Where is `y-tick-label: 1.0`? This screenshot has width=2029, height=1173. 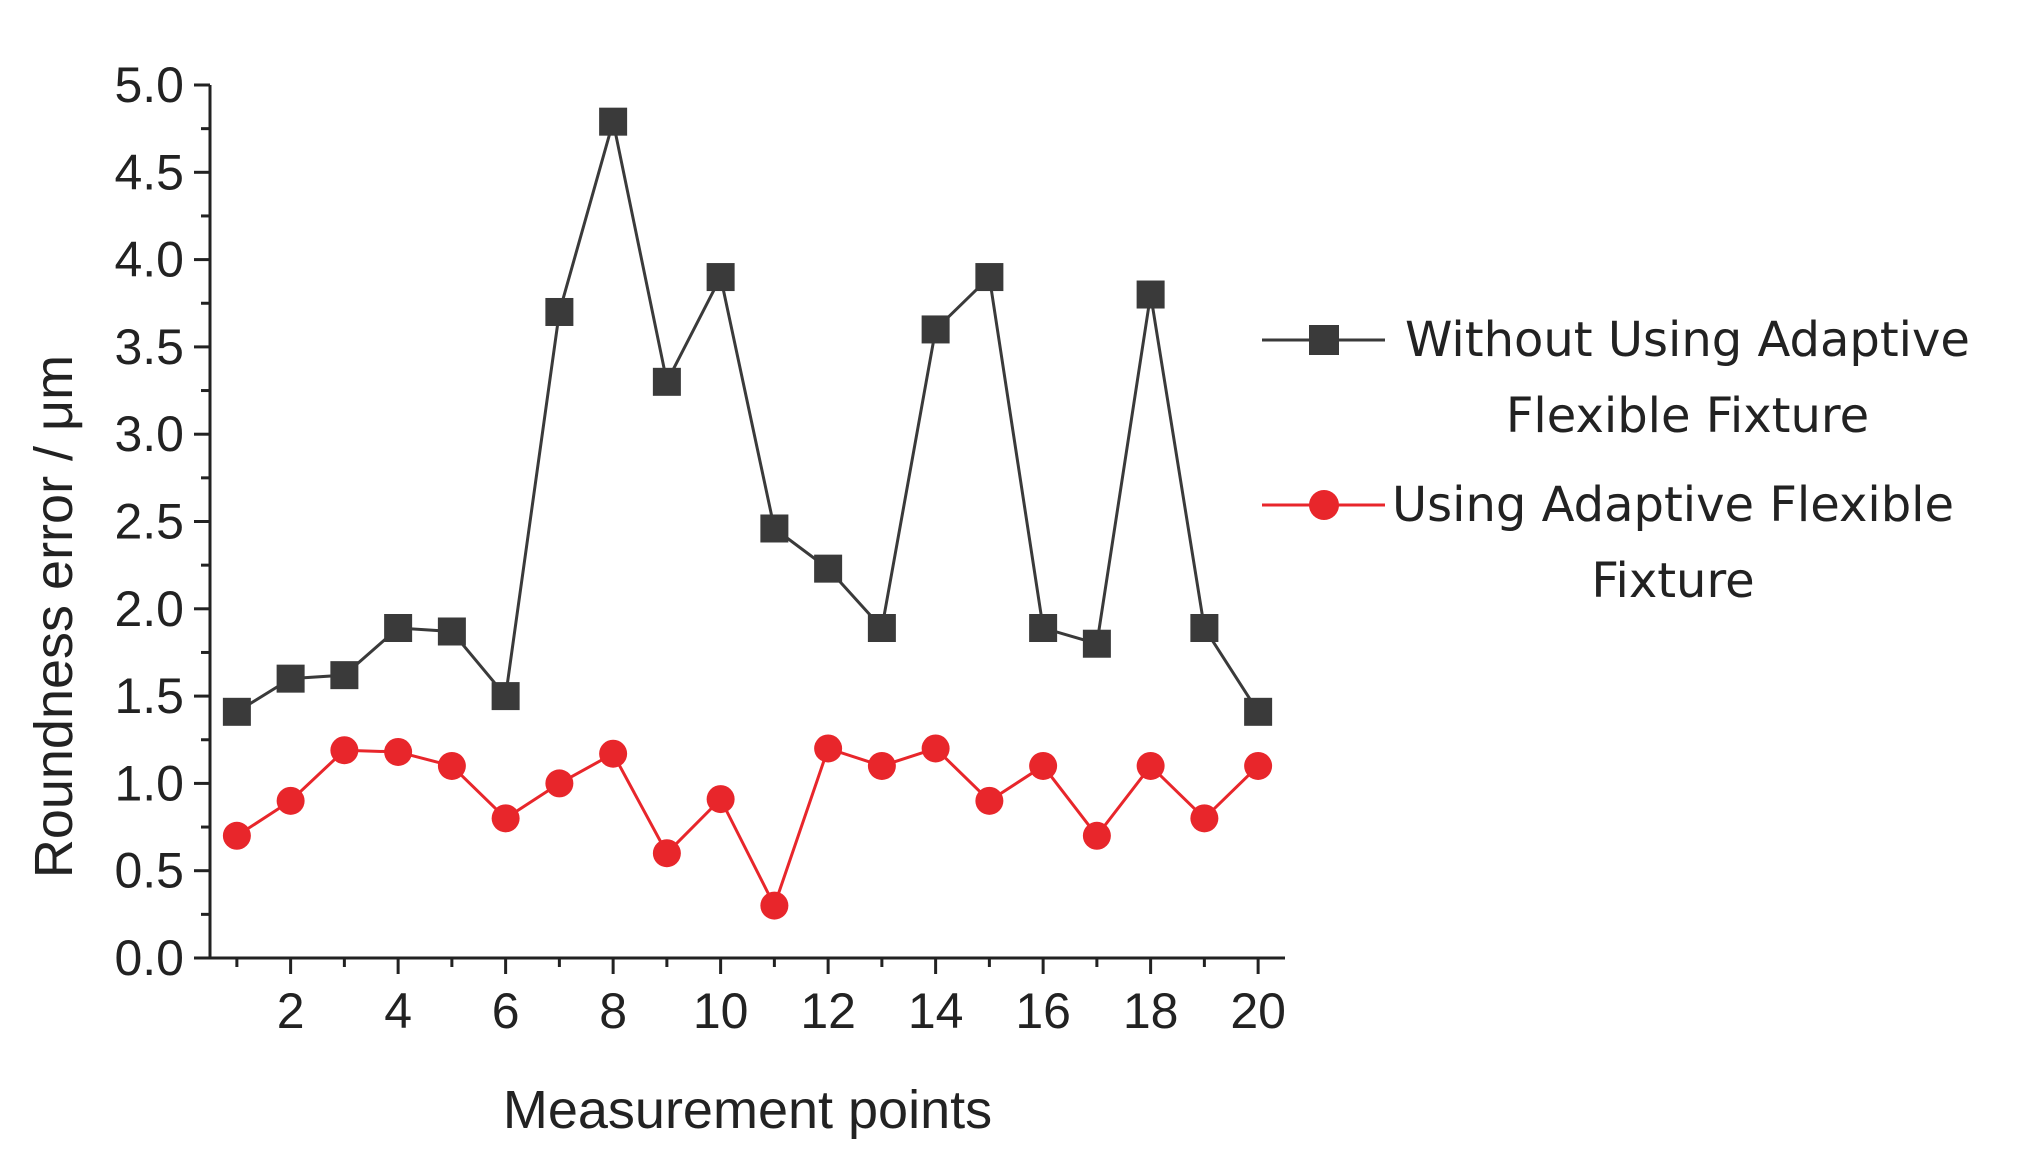 y-tick-label: 1.0 is located at coordinates (149, 783).